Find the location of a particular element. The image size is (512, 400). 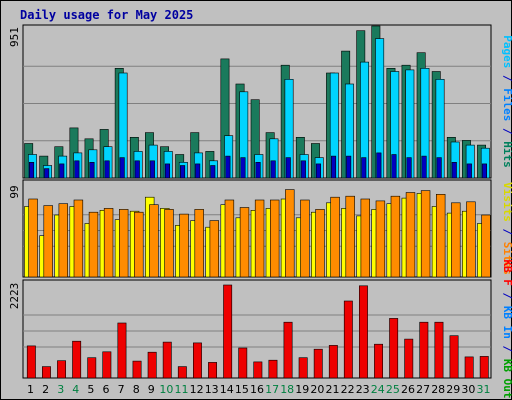

legend-entry: KB In is located at coordinates (506, 322).